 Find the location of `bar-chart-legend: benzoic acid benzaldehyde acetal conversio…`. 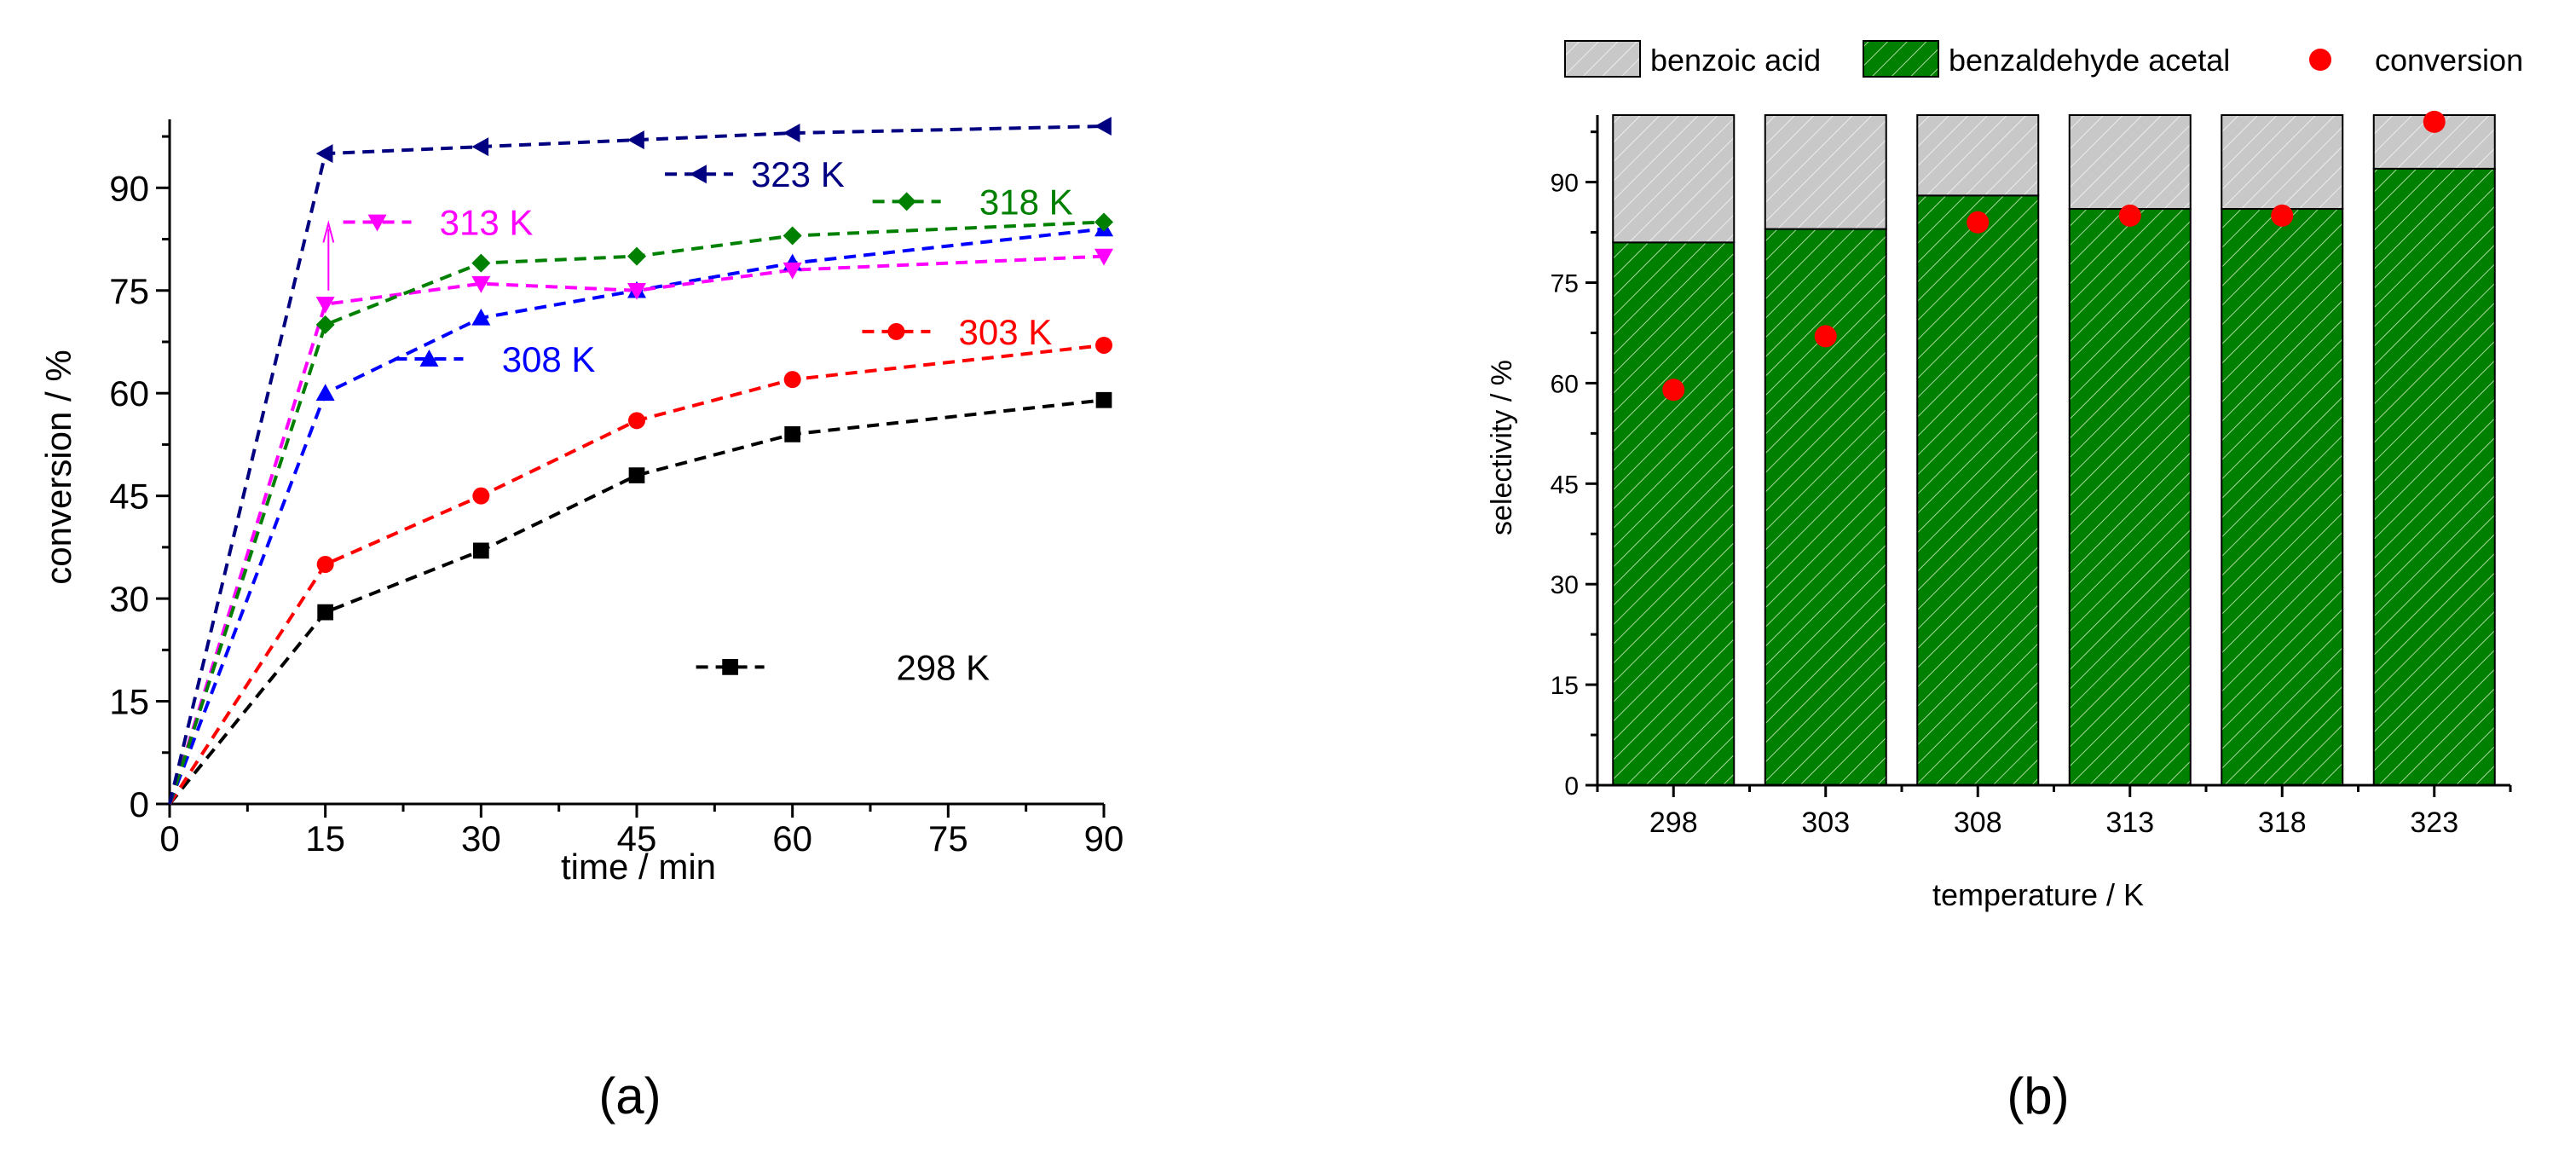

bar-chart-legend: benzoic acid benzaldehyde acetal conversio… is located at coordinates (2043, 59).